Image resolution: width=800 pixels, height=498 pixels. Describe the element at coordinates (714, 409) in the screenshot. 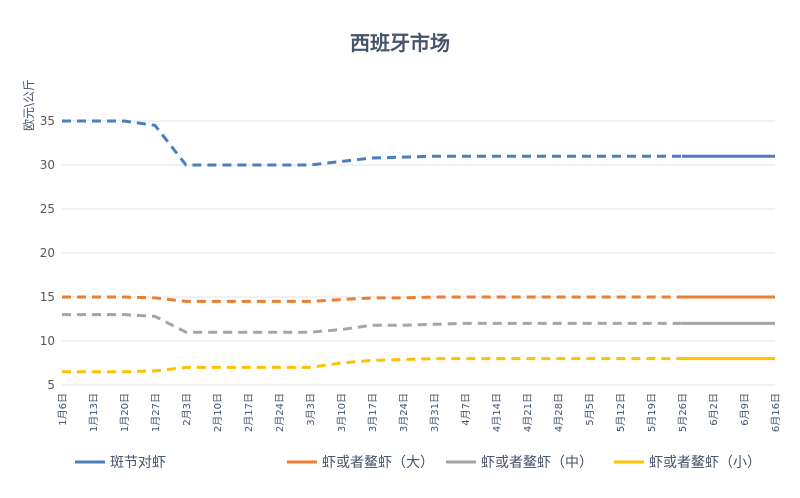

I see `x-tick-label: 6月2日` at that location.